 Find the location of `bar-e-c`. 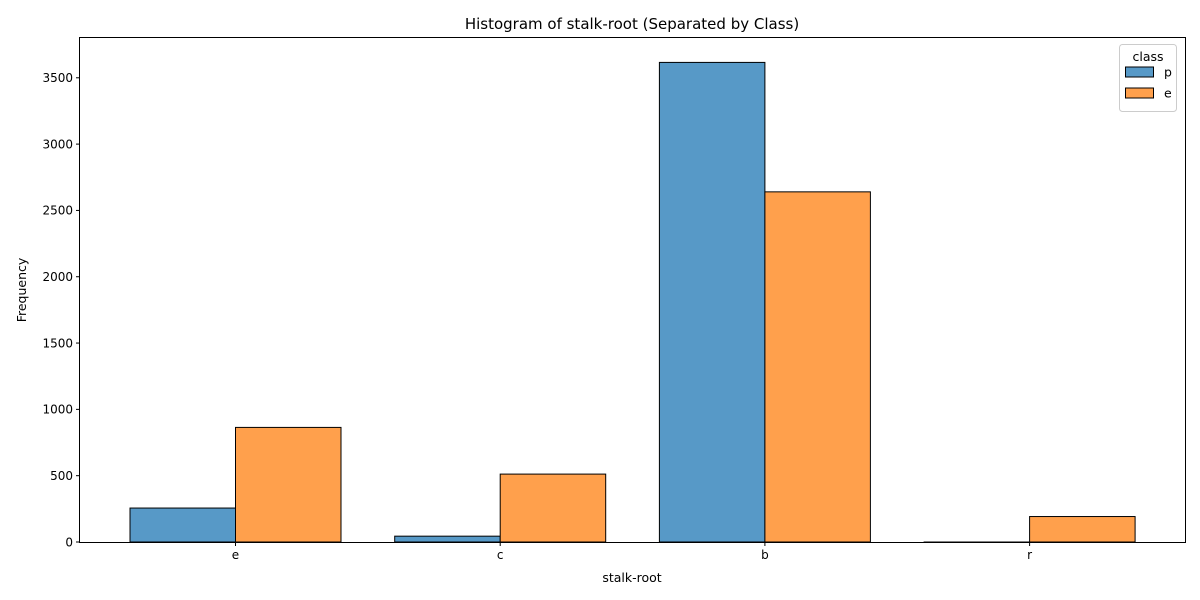

bar-e-c is located at coordinates (553, 508).